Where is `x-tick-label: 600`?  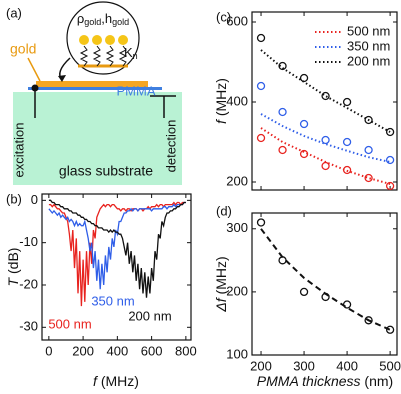 x-tick-label: 600 is located at coordinates (152, 350).